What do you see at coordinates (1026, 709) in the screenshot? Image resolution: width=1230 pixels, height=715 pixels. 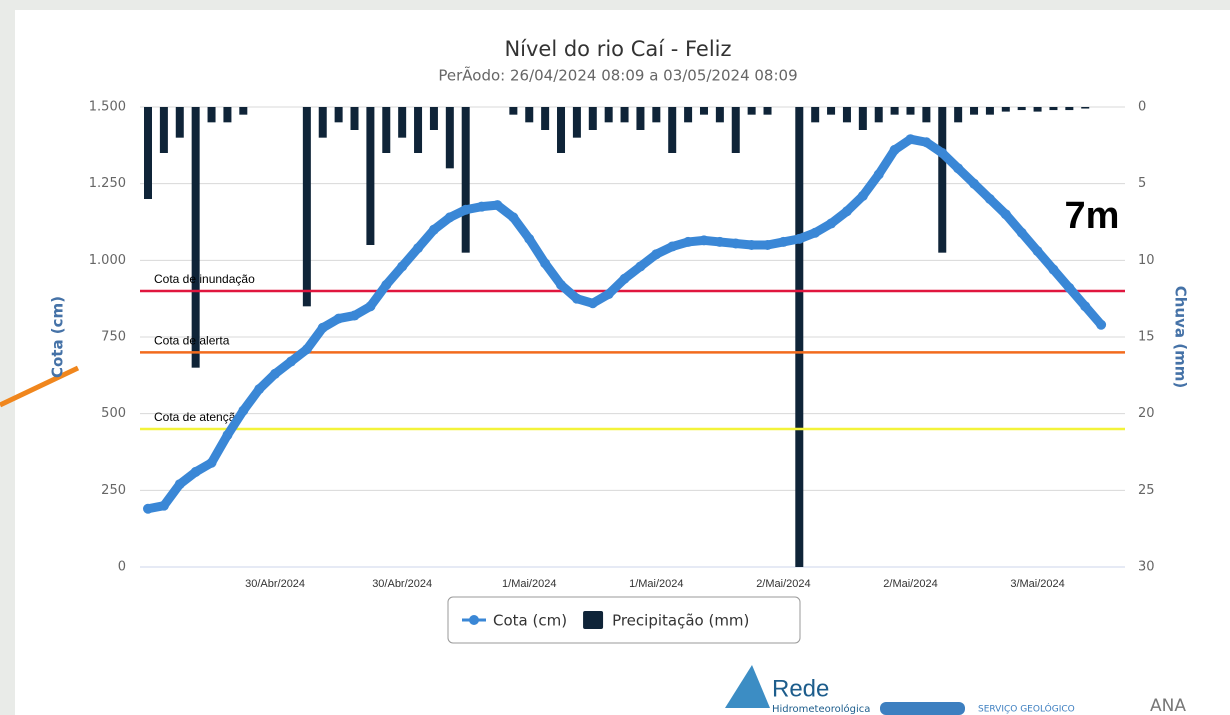 I see `partner: SERVIÇO GEOLÓGICO` at bounding box center [1026, 709].